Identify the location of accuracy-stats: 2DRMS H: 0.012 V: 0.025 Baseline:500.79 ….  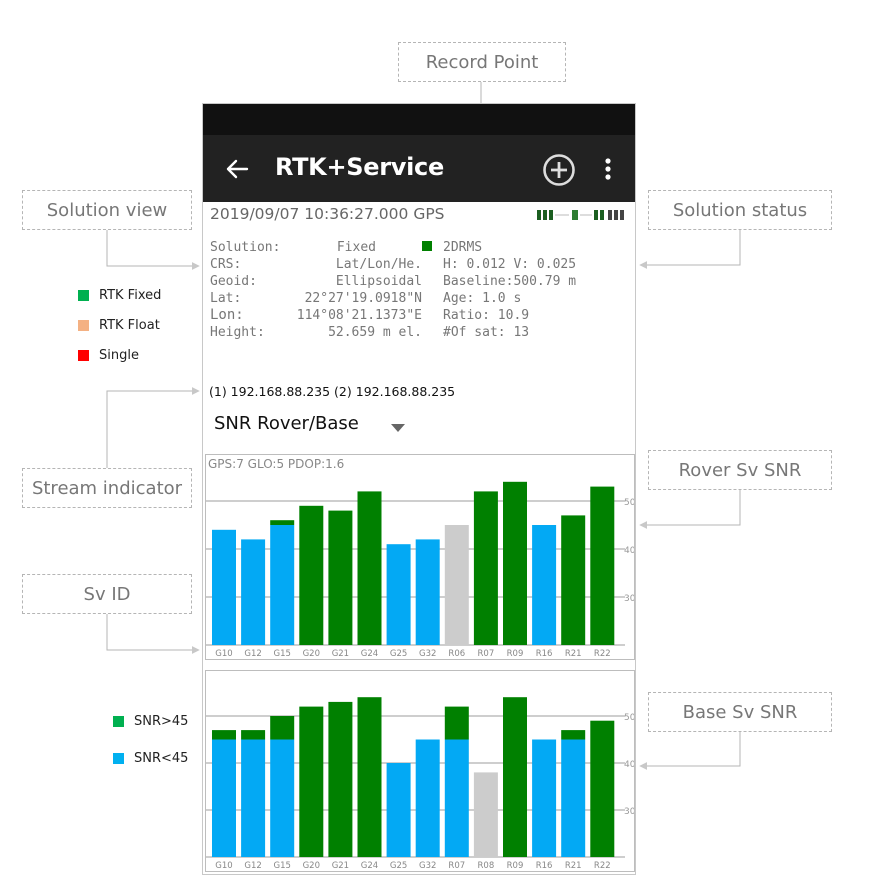
(509, 290).